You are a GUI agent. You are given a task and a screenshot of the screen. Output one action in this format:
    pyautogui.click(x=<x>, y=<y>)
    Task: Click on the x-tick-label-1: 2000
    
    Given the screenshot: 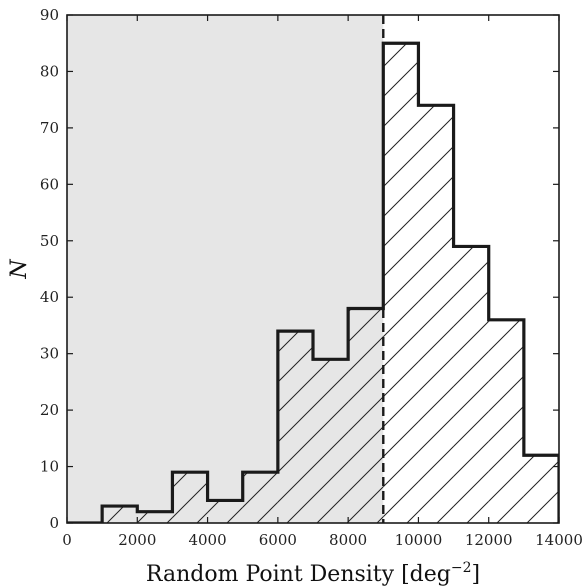 What is the action you would take?
    pyautogui.click(x=137, y=540)
    